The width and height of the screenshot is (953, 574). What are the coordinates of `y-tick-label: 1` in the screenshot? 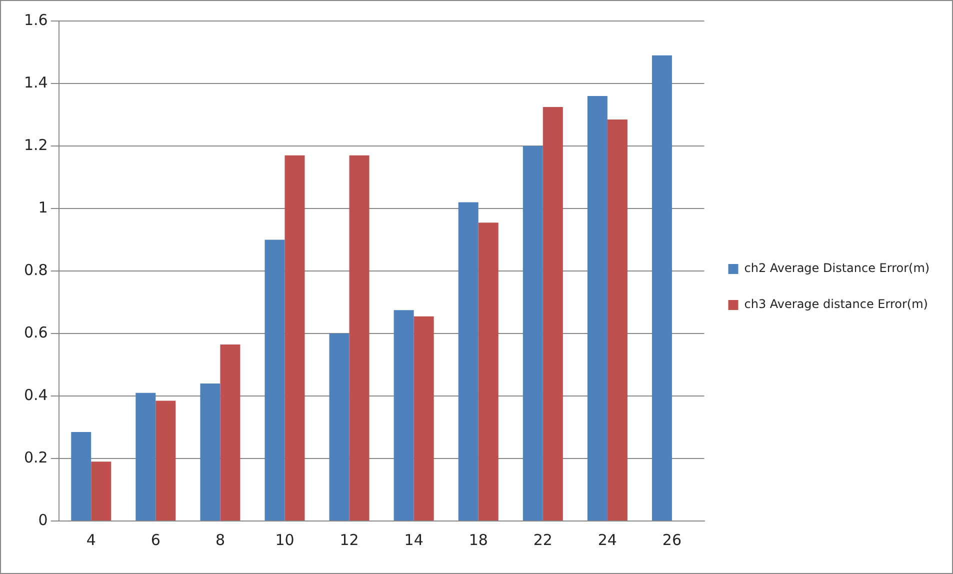 It's located at (43, 207).